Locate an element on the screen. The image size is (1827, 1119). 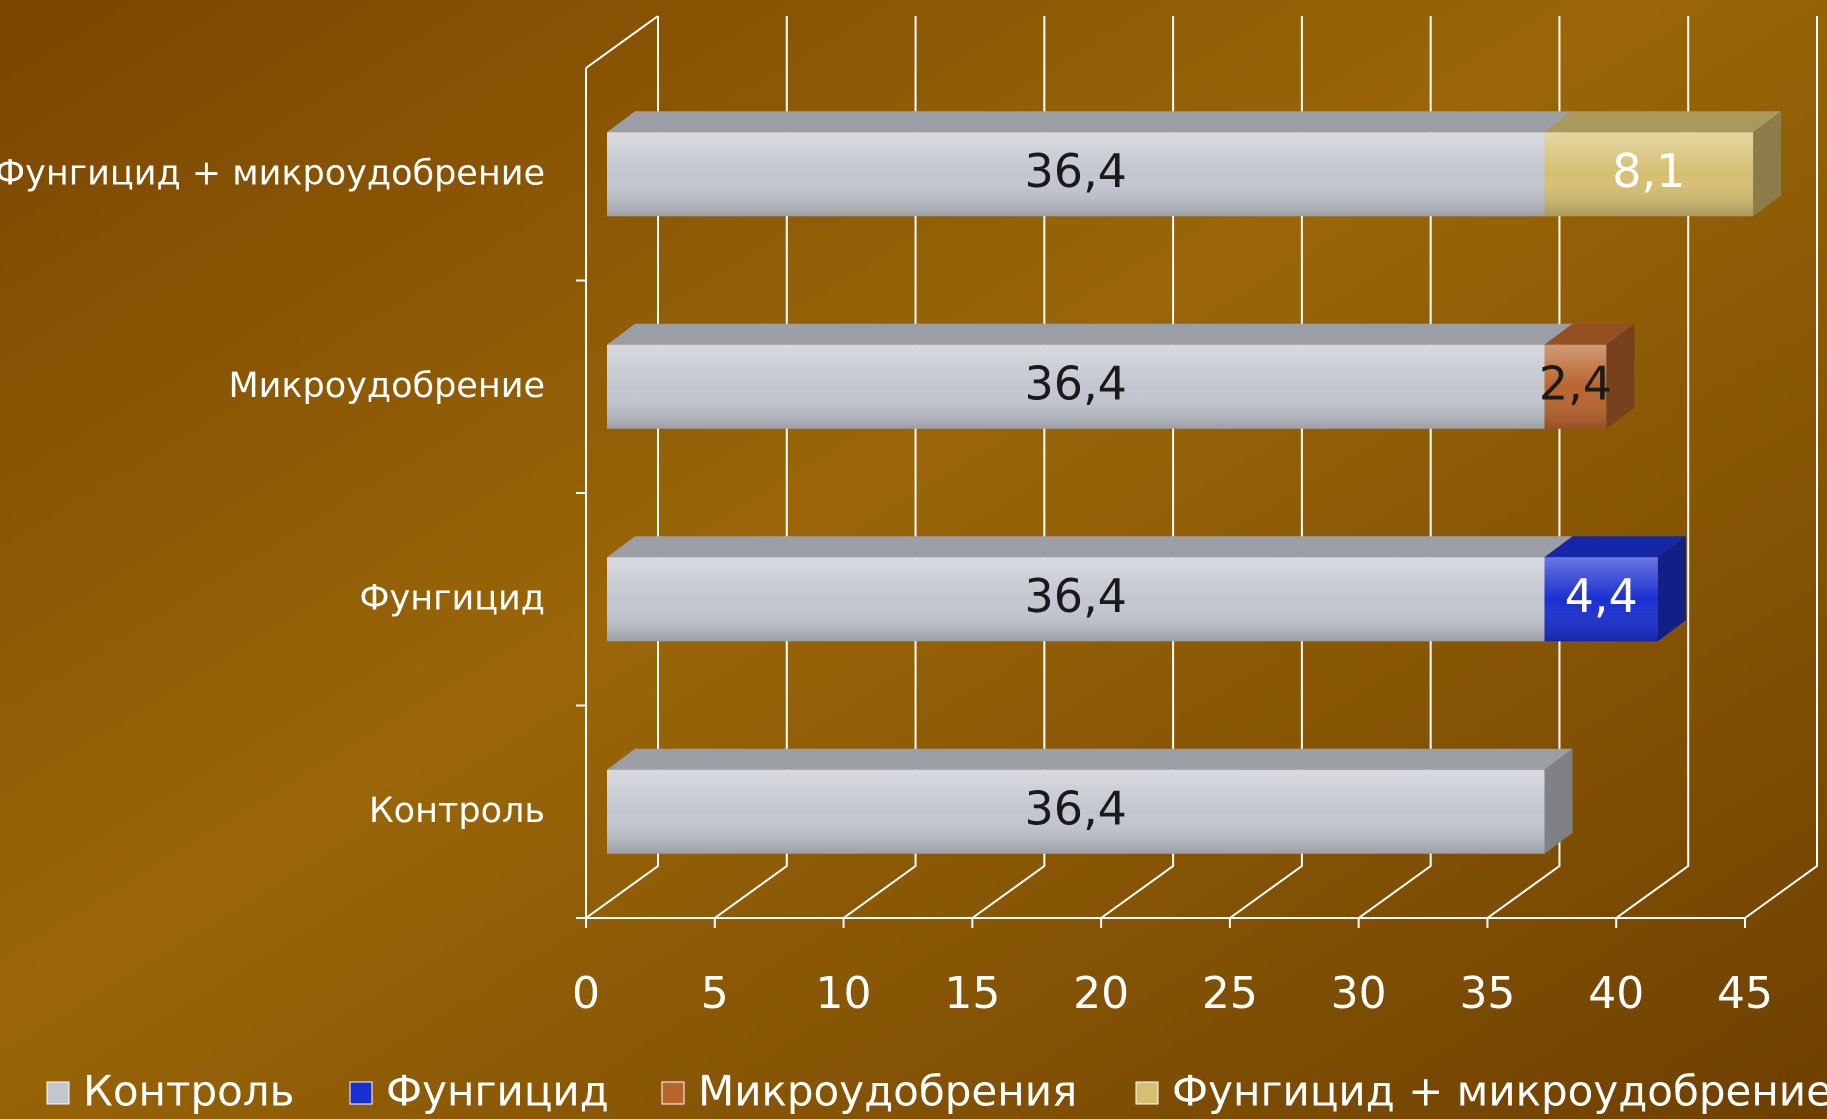
axis-line is located at coordinates (622, 42).